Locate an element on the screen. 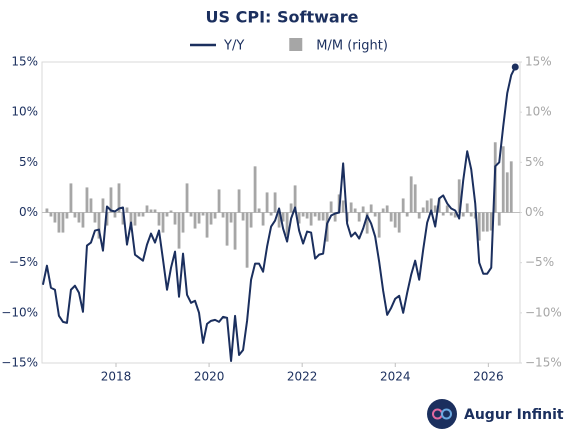 This screenshot has width=564, height=440. y2-tick-label: 15% is located at coordinates (538, 62).